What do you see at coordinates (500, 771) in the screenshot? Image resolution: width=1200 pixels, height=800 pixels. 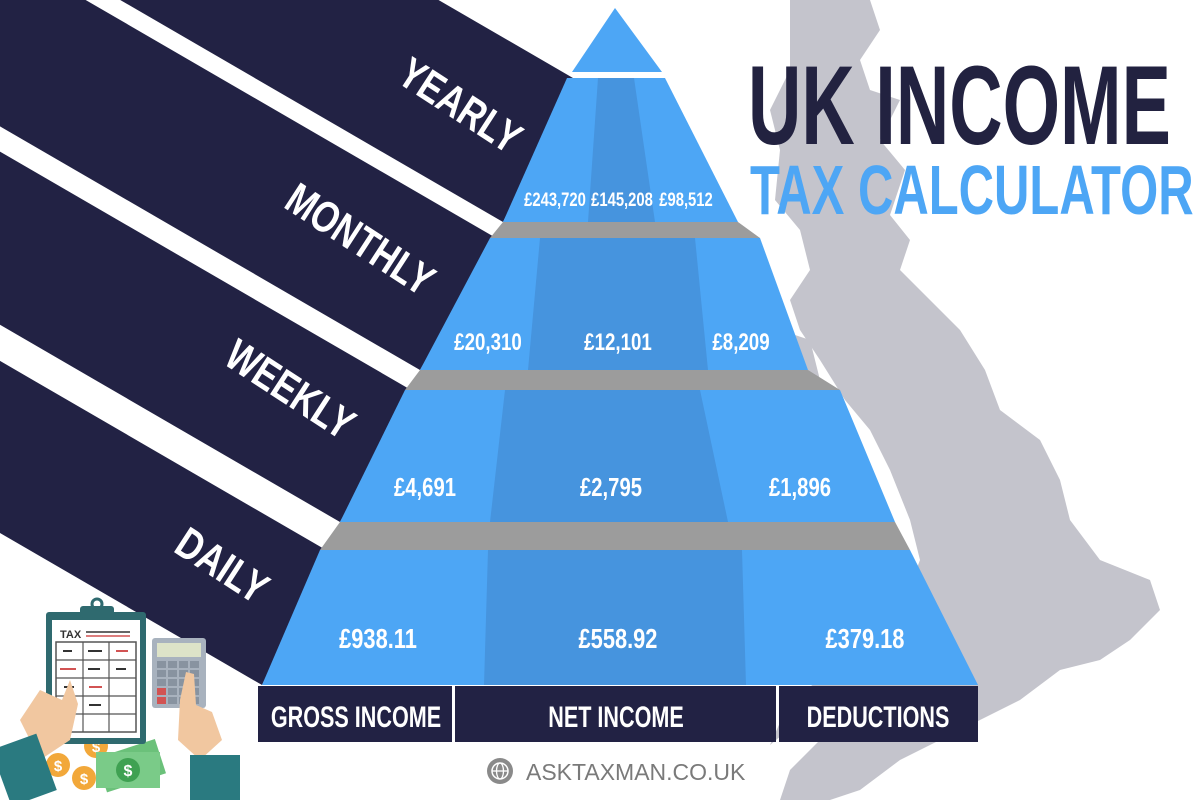 I see `globe-icon` at bounding box center [500, 771].